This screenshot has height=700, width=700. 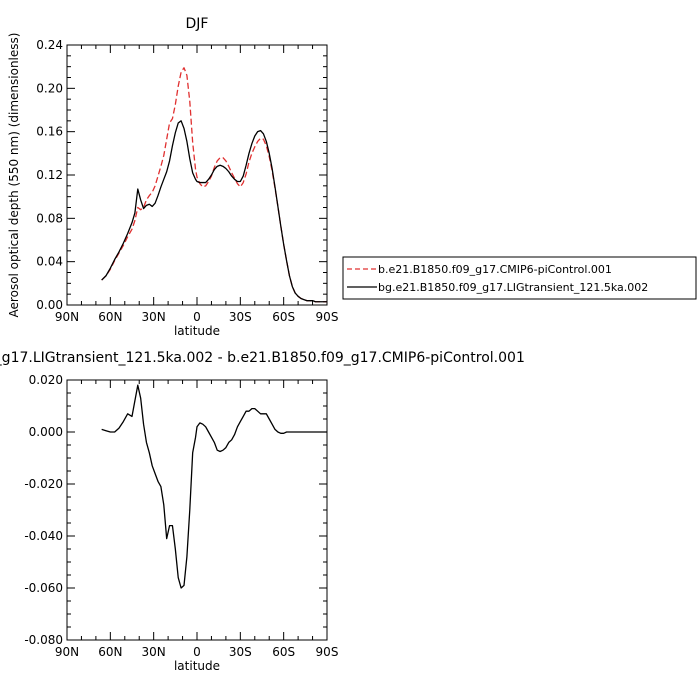 What do you see at coordinates (49, 218) in the screenshot?
I see `panel1-y-tick-label: 0.08` at bounding box center [49, 218].